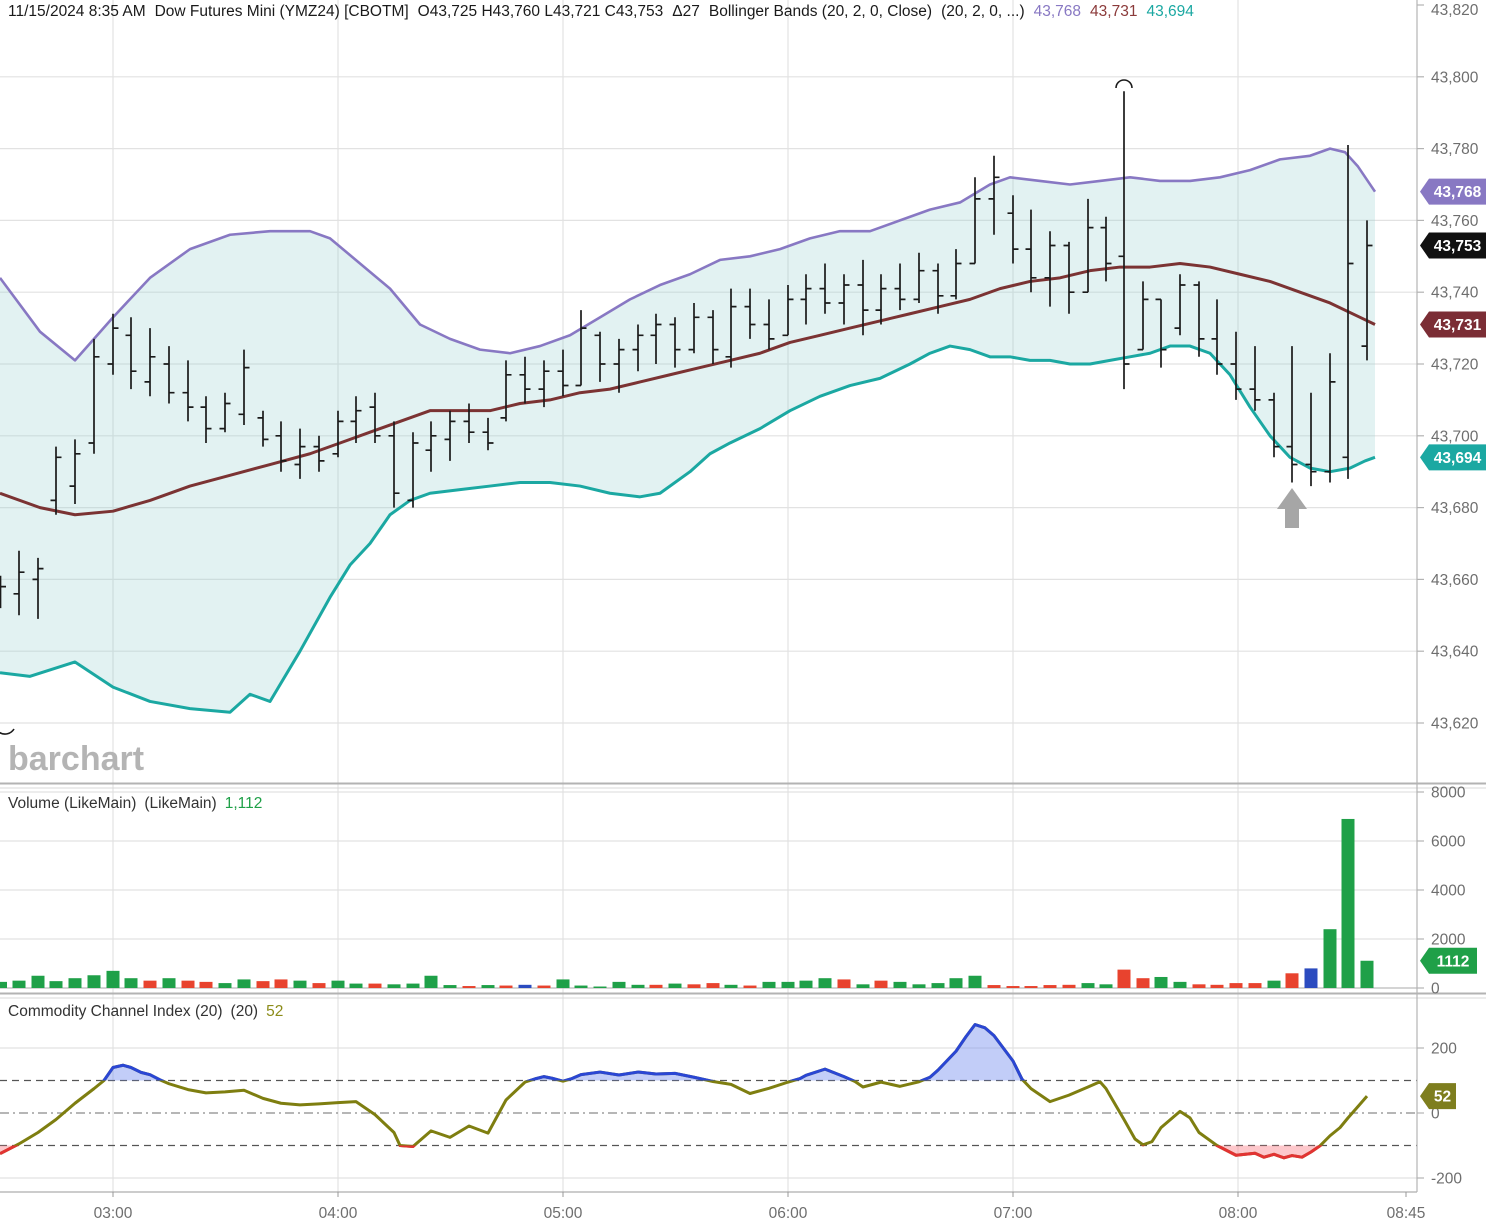 This screenshot has height=1226, width=1486. I want to click on volume-label: Volume (LikeMain), so click(72, 803).